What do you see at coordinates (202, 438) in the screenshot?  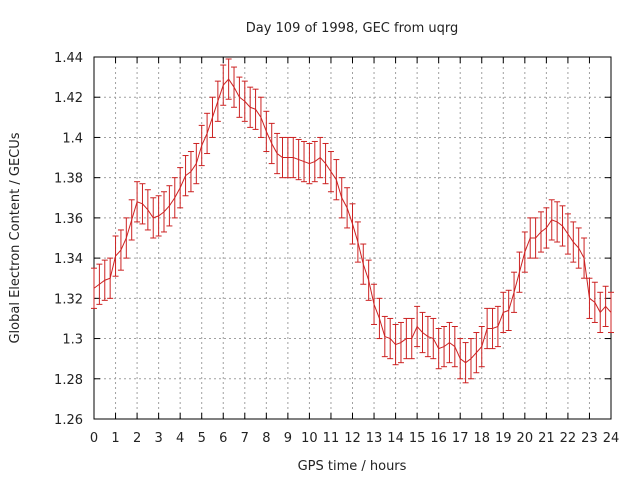 I see `x-tick-label: 5` at bounding box center [202, 438].